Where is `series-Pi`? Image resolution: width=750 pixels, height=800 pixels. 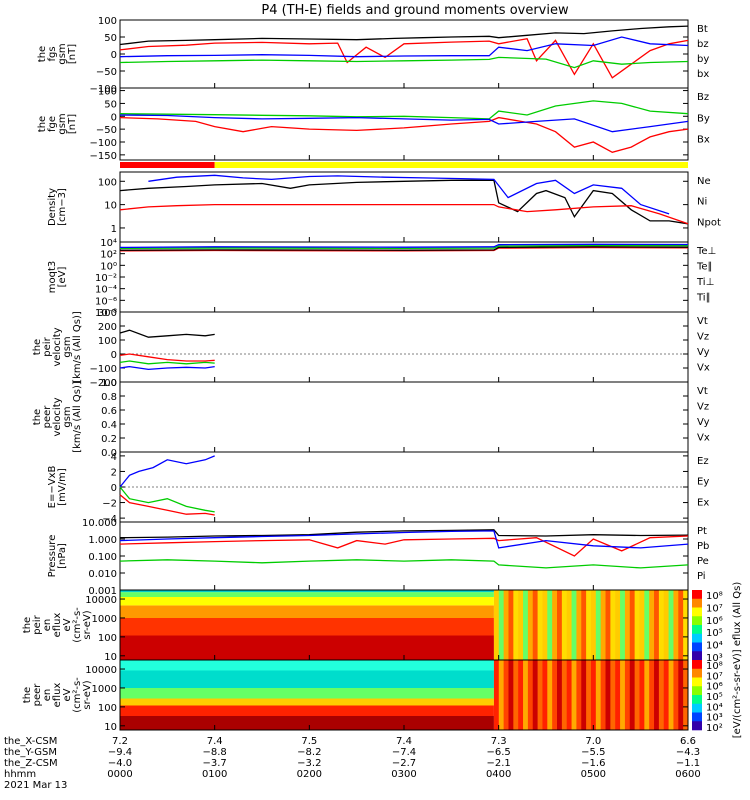
series-Pi is located at coordinates (404, 539).